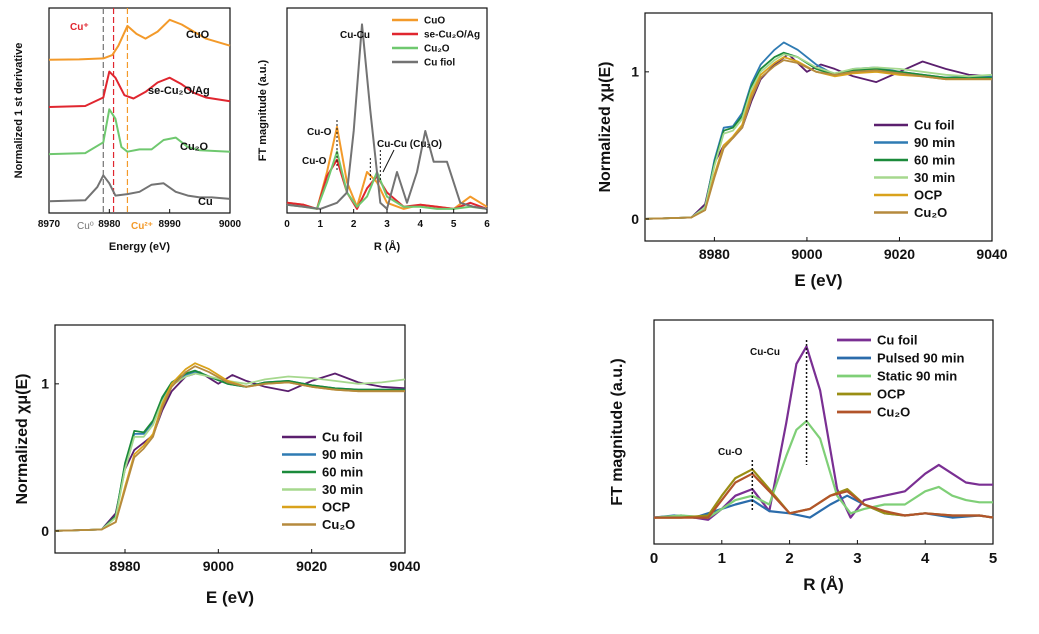 This screenshot has height=634, width=1039. Describe the element at coordinates (387, 224) in the screenshot. I see `panel-b-tick-label: 3` at that location.